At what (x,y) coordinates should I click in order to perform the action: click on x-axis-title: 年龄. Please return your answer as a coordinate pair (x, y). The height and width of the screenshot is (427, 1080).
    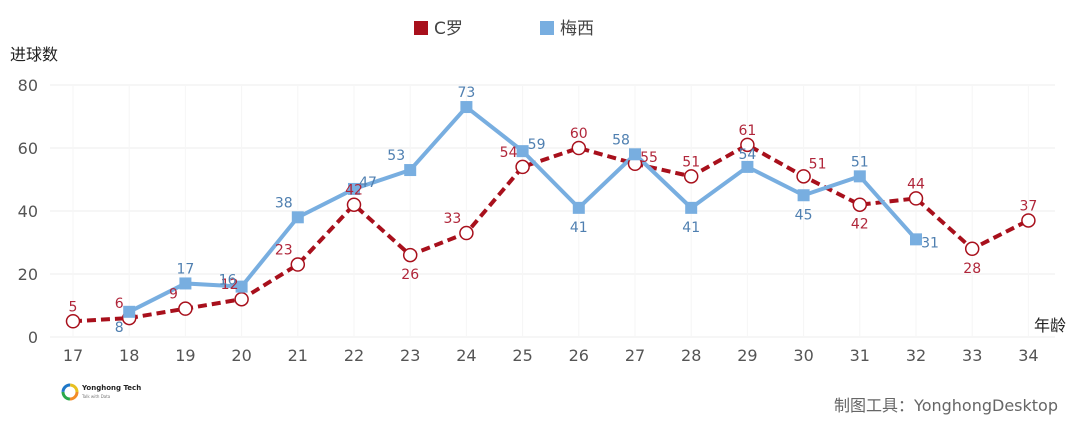
    Looking at the image, I should click on (1050, 325).